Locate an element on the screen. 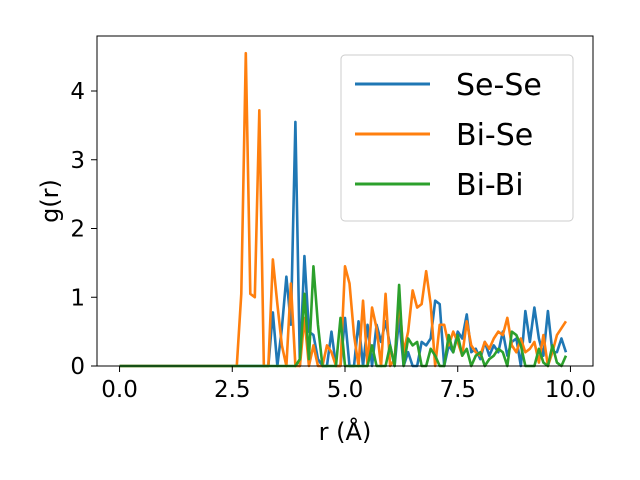 This screenshot has width=640, height=480. x-tick-label: 10.0 is located at coordinates (570, 390).